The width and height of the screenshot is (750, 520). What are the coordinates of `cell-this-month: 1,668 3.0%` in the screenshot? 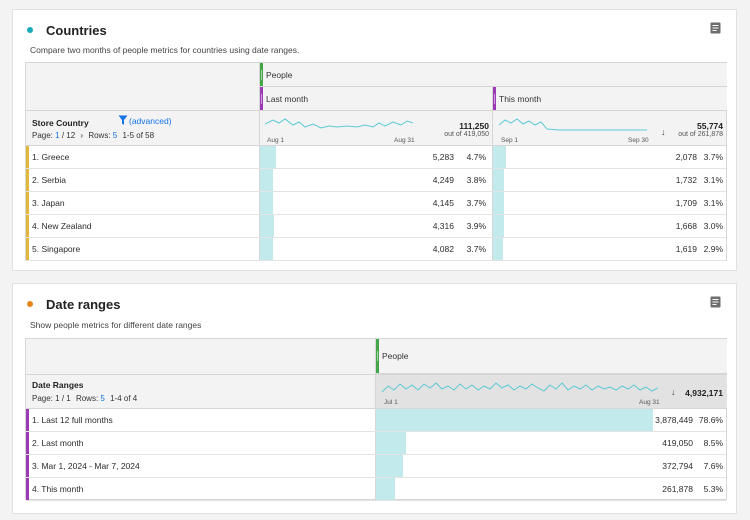 It's located at (609, 226).